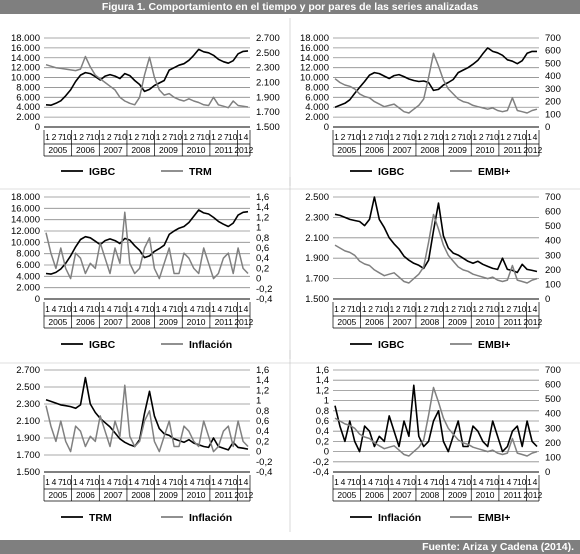 This screenshot has width=580, height=554. Describe the element at coordinates (317, 87) in the screenshot. I see `left-axis-tick-label: 8.000` at that location.